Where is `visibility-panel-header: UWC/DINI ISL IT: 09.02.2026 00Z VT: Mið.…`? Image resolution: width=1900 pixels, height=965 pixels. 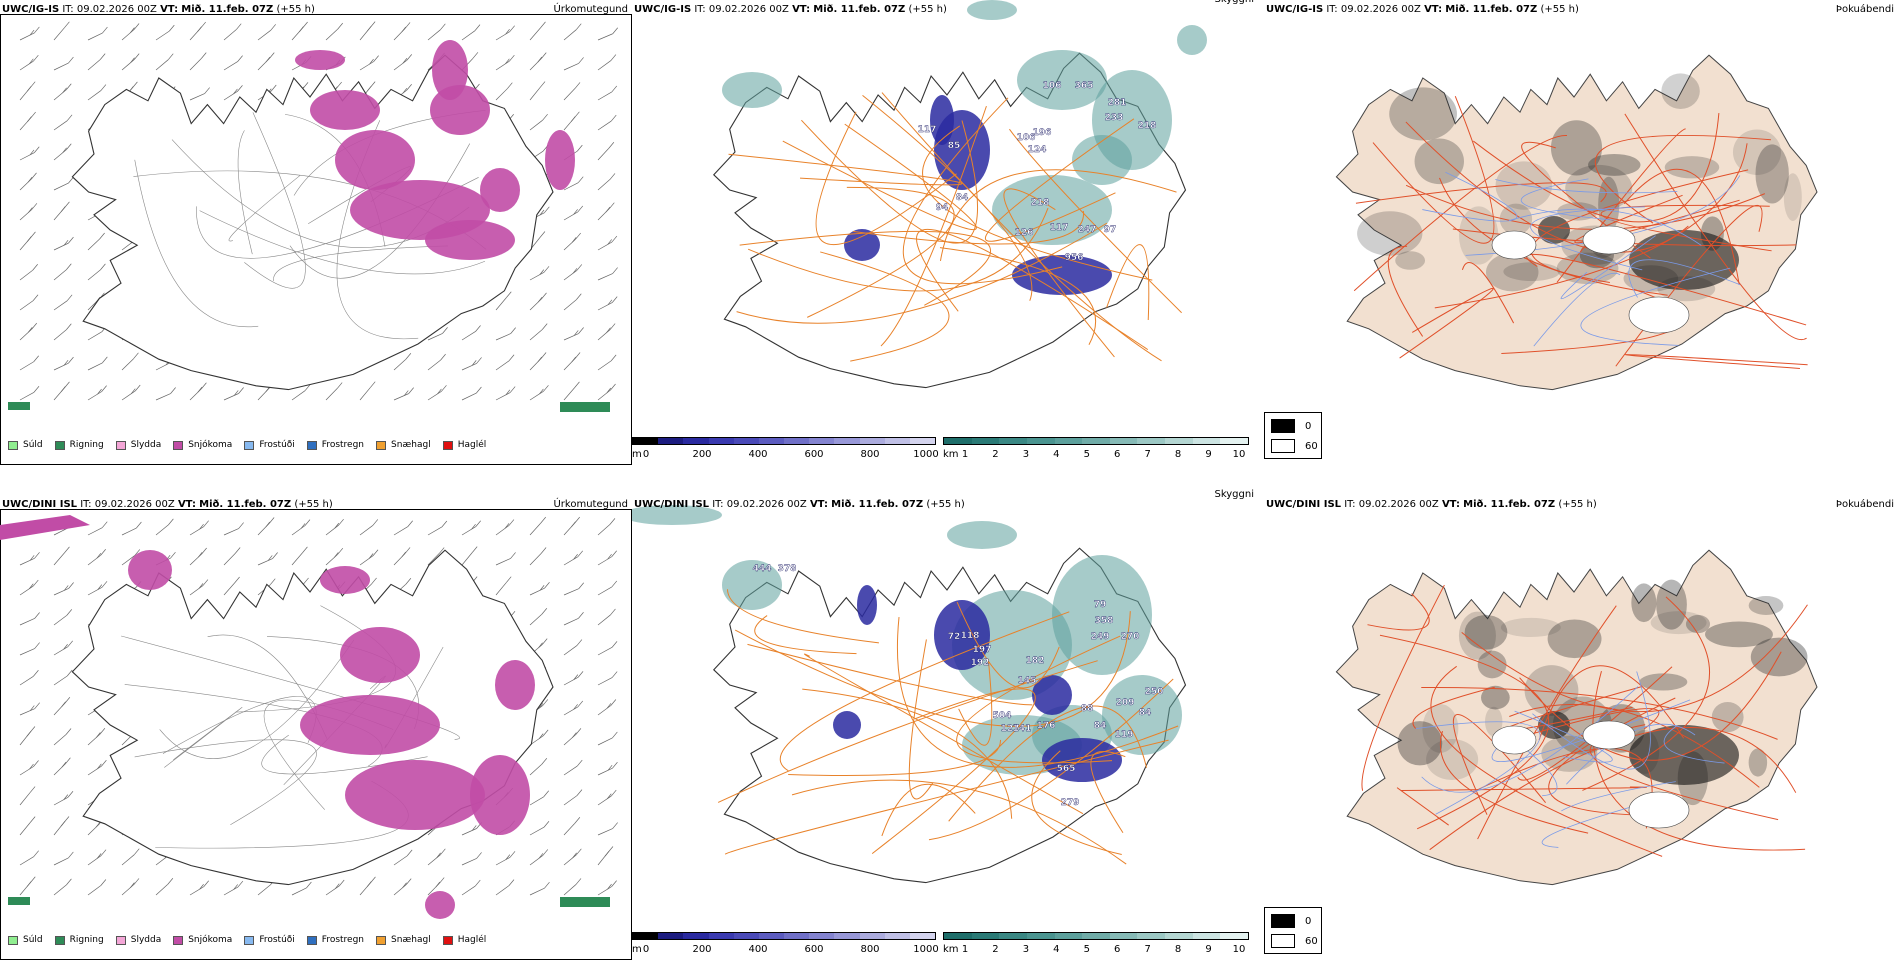
visibility-panel-header: UWC/DINI ISL IT: 09.02.2026 00Z VT: Mið.… is located at coordinates (799, 504).